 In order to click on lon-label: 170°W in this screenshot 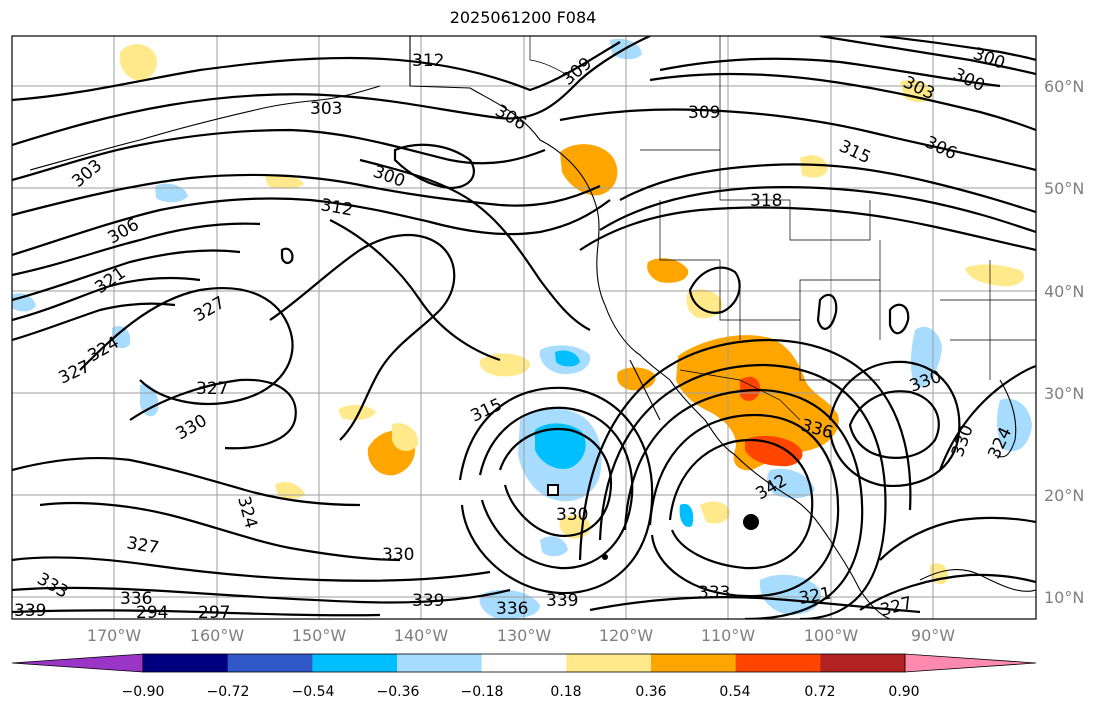, I will do `click(114, 635)`.